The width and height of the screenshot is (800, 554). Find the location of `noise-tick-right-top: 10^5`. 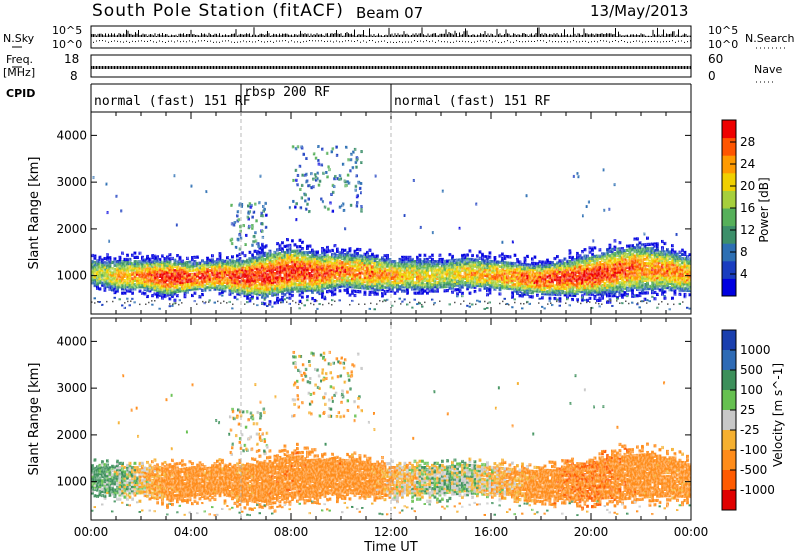

noise-tick-right-top: 10^5 is located at coordinates (723, 30).